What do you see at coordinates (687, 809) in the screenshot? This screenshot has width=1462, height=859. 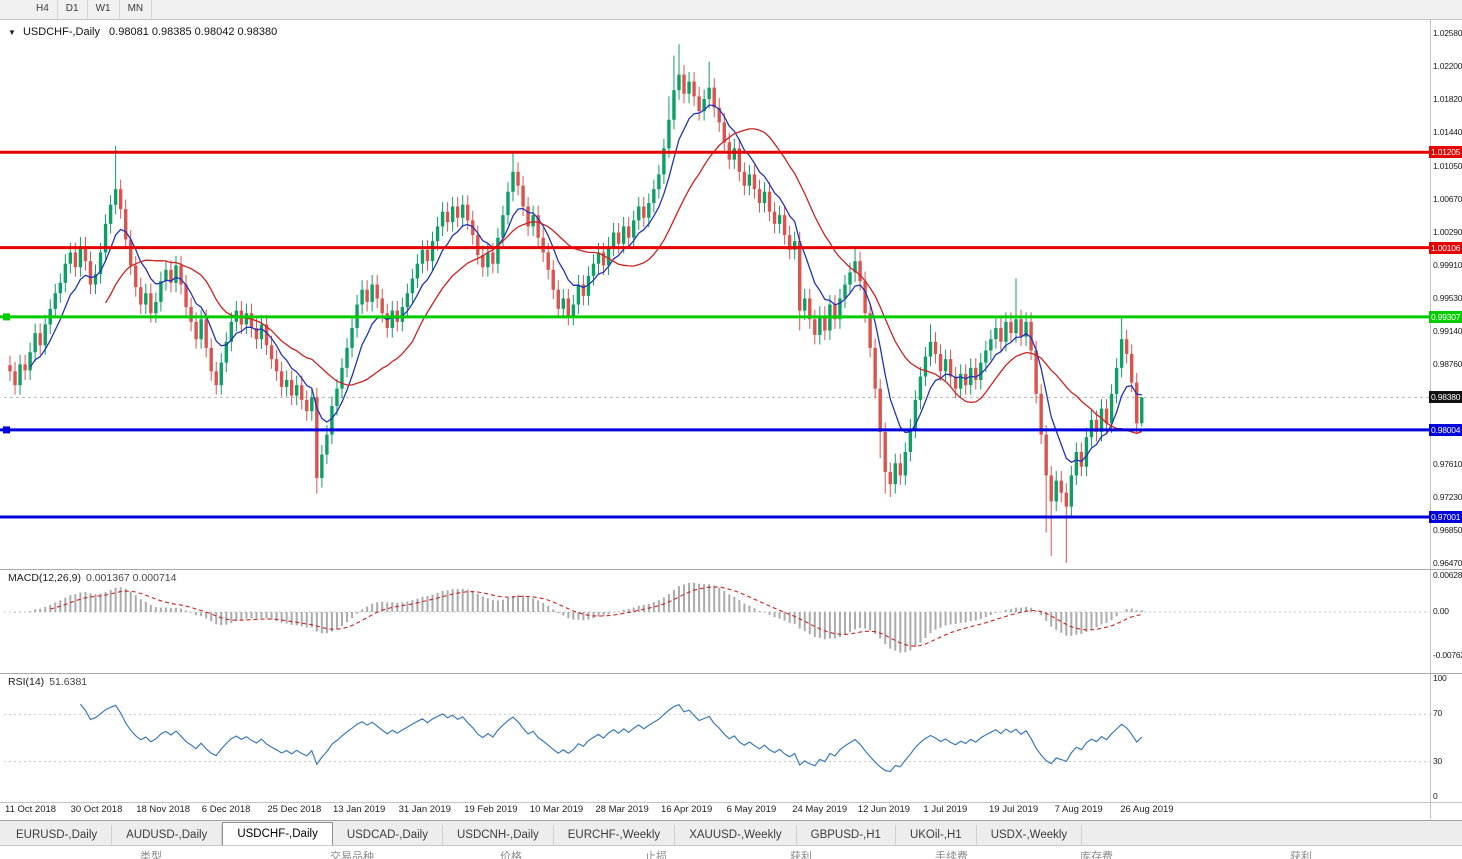 I see `time-axis-label: 16 Apr 2019` at bounding box center [687, 809].